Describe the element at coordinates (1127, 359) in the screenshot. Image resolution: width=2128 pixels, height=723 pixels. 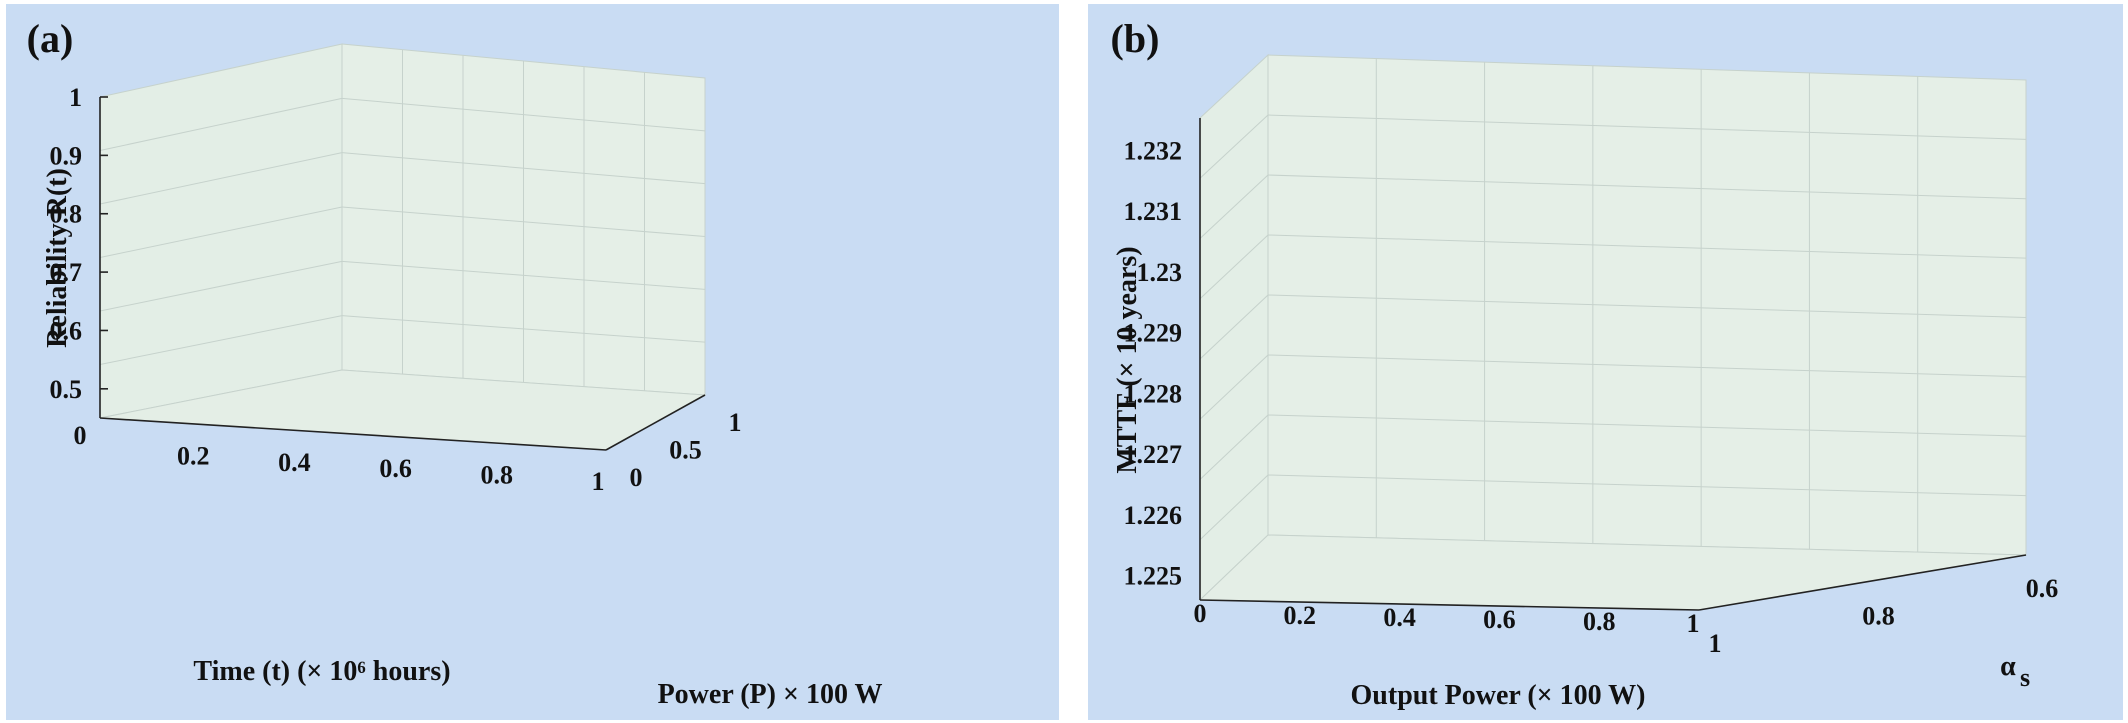
I see `z-axis-label-b: MTTF (× 10 years)` at that location.